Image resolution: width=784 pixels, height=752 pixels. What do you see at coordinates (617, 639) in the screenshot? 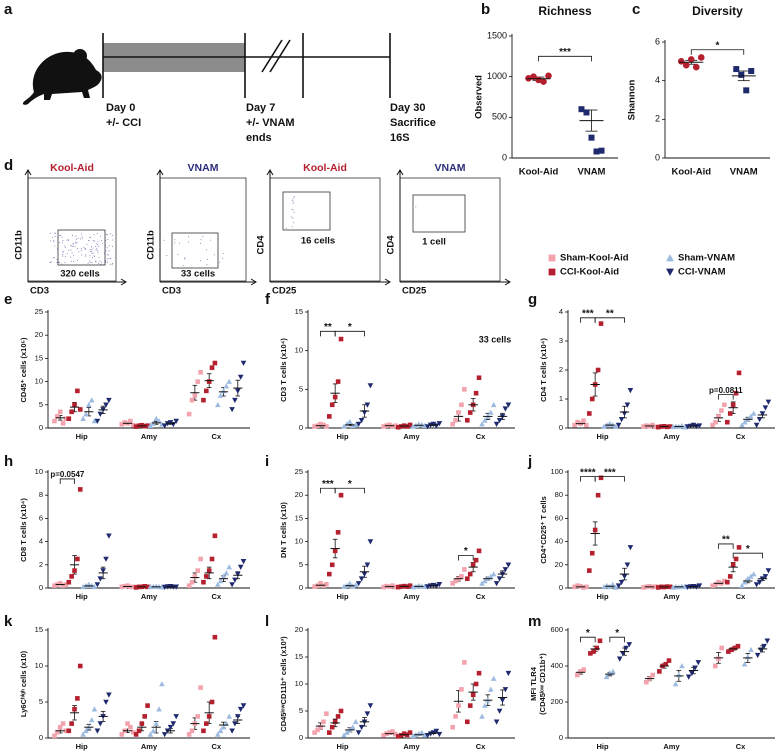
I see `significance-bracket` at bounding box center [617, 639].